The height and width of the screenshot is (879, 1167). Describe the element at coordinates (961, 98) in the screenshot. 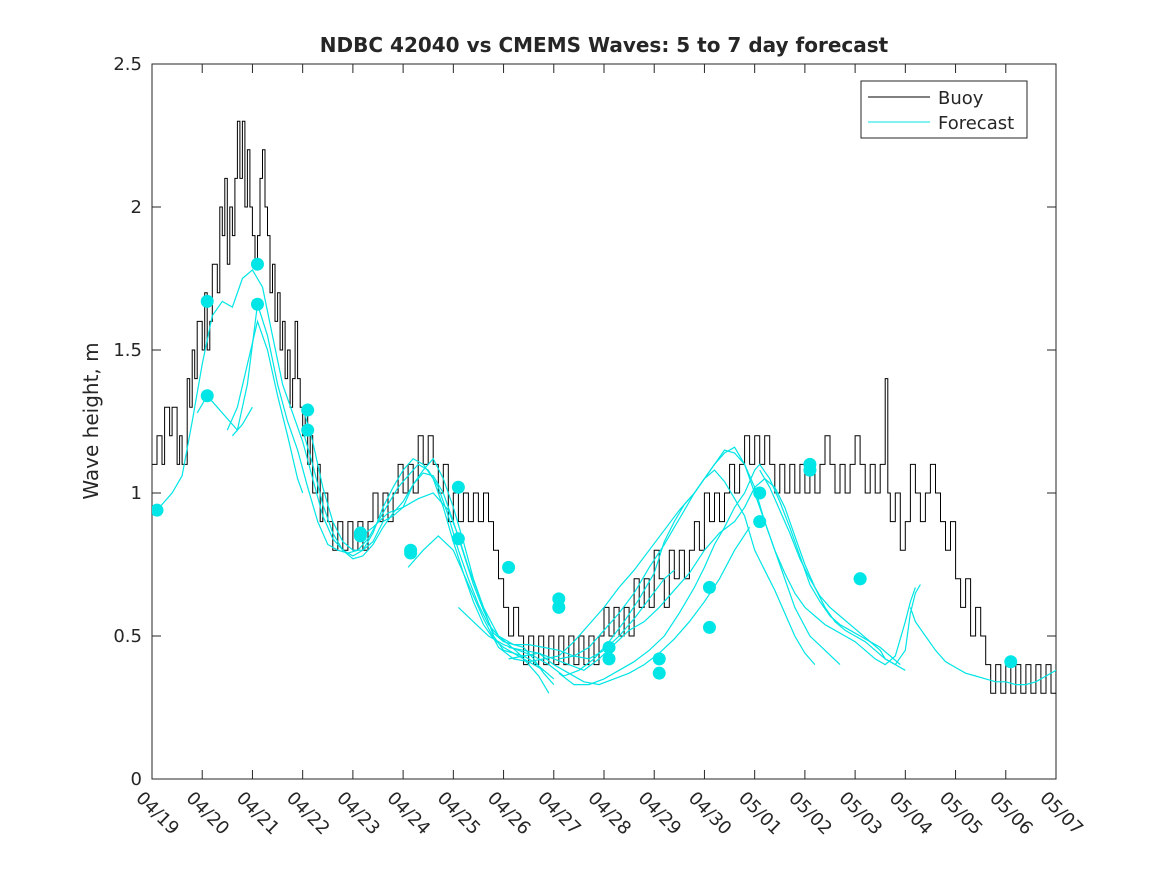

I see `legend-buoy-label: Buoy` at that location.